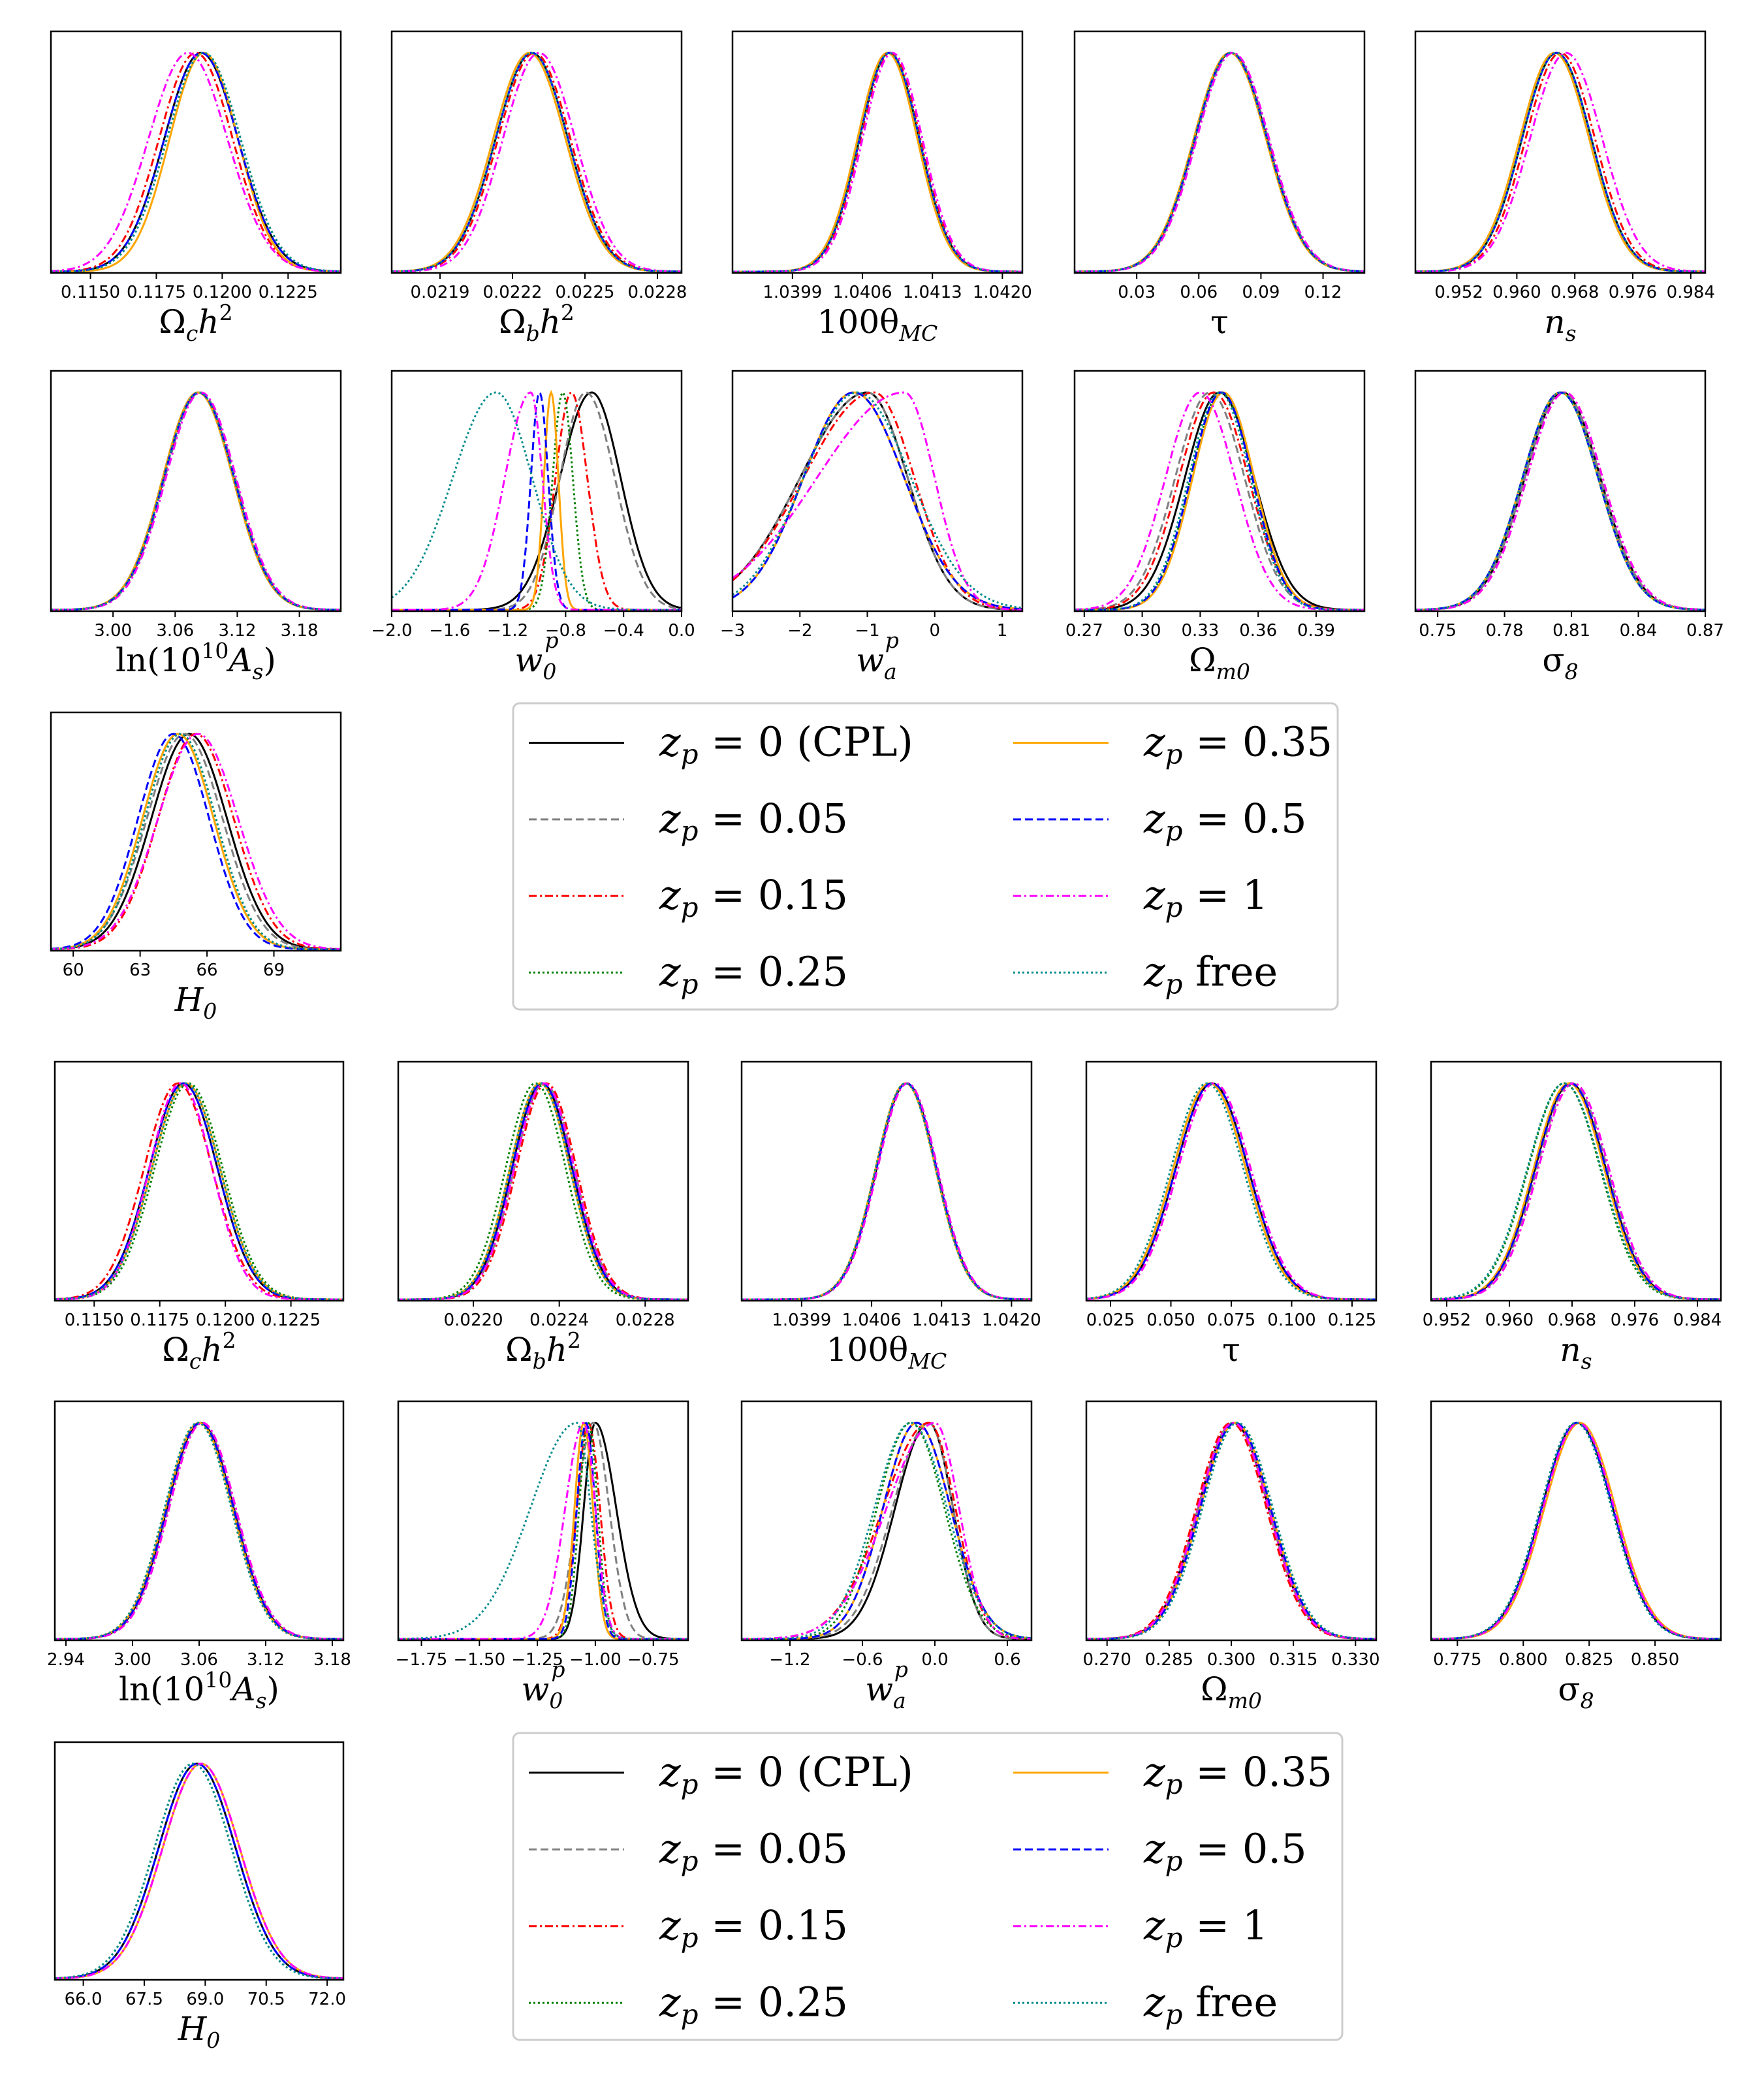 The width and height of the screenshot is (1764, 2083). What do you see at coordinates (1705, 631) in the screenshot?
I see `x-tick-label: 0.87` at bounding box center [1705, 631].